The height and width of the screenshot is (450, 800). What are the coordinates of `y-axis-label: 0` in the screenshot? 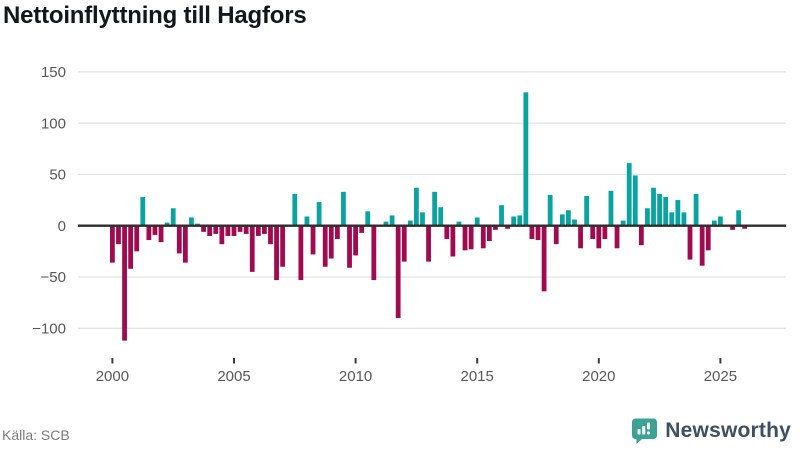 It's located at (62, 226).